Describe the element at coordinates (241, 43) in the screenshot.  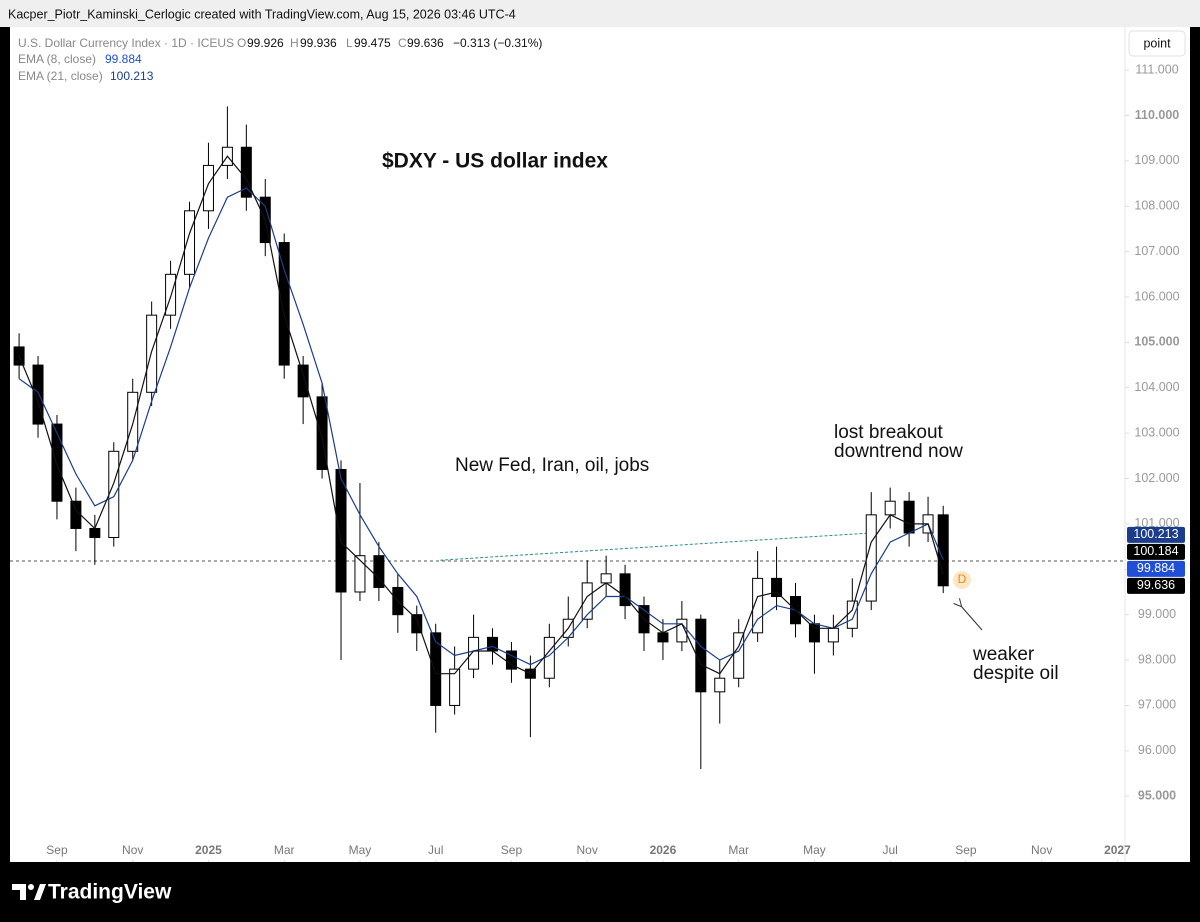
I see `legend-key: O` at that location.